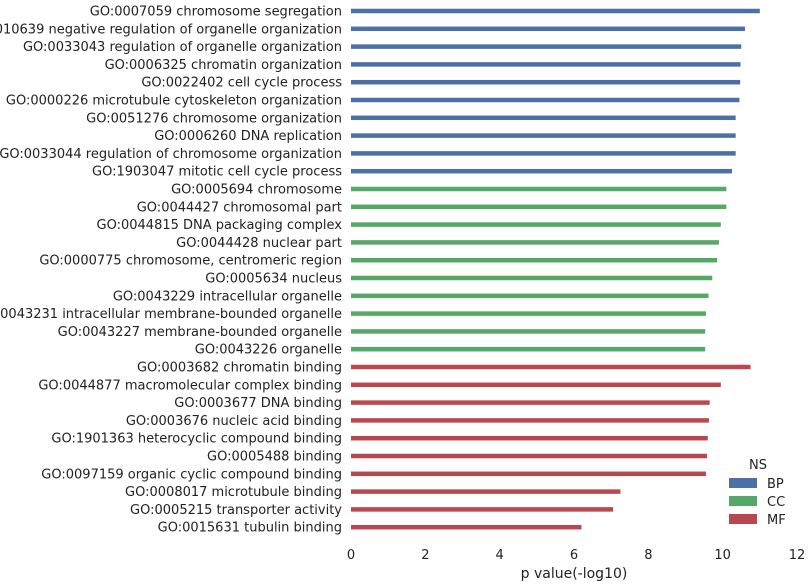 This screenshot has width=812, height=587. I want to click on x-tick-label: 0, so click(351, 555).